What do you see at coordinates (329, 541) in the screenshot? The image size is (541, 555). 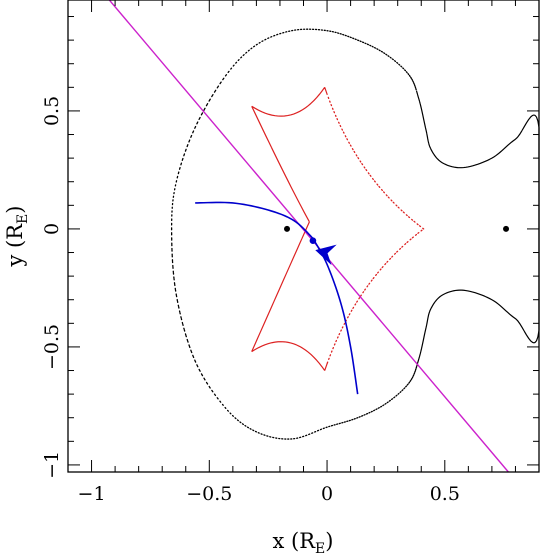 I see `x-axis-label-close: )` at bounding box center [329, 541].